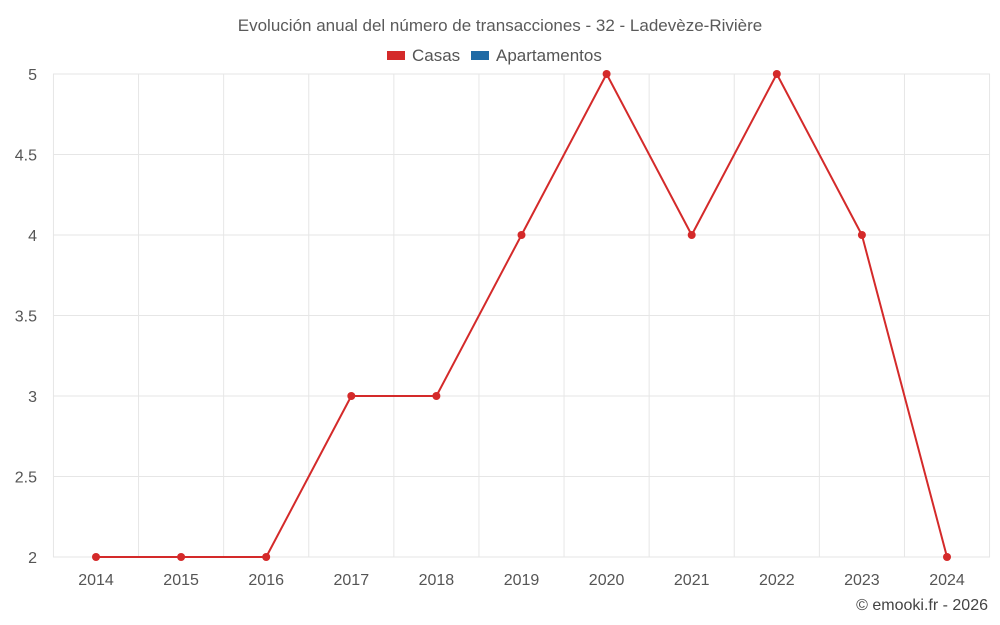  I want to click on x-tick-label: 2019, so click(522, 580).